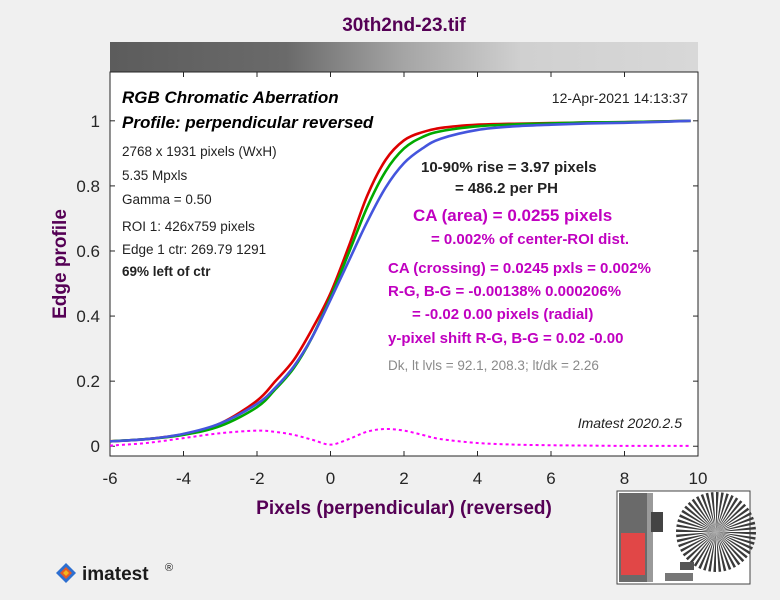  Describe the element at coordinates (620, 98) in the screenshot. I see `timestamp: 12-Apr-2021 14:13:37` at that location.